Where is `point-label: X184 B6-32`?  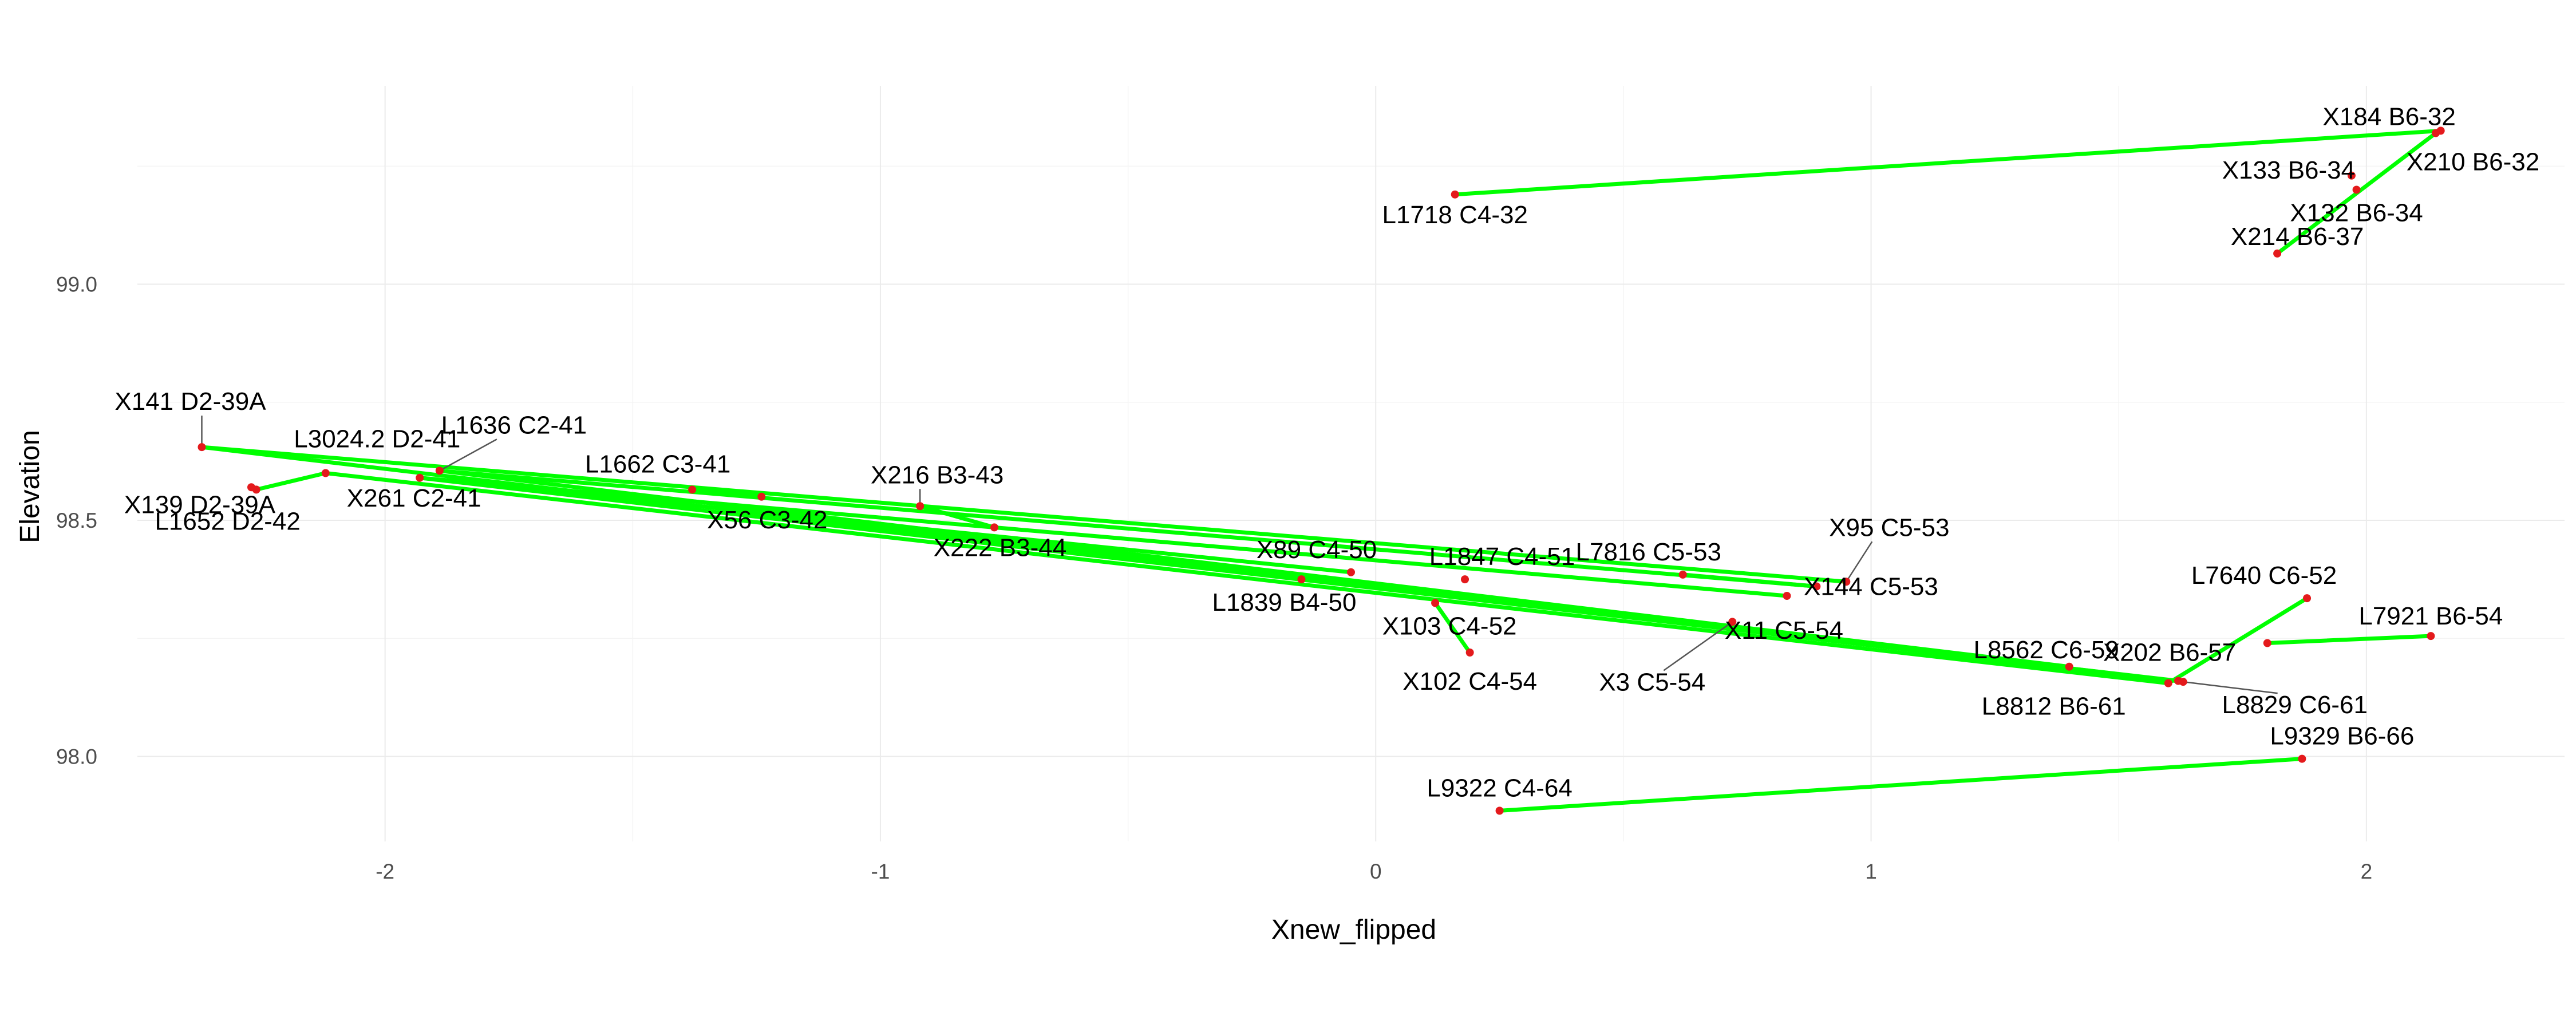
point-label: X184 B6-32 is located at coordinates (2388, 116).